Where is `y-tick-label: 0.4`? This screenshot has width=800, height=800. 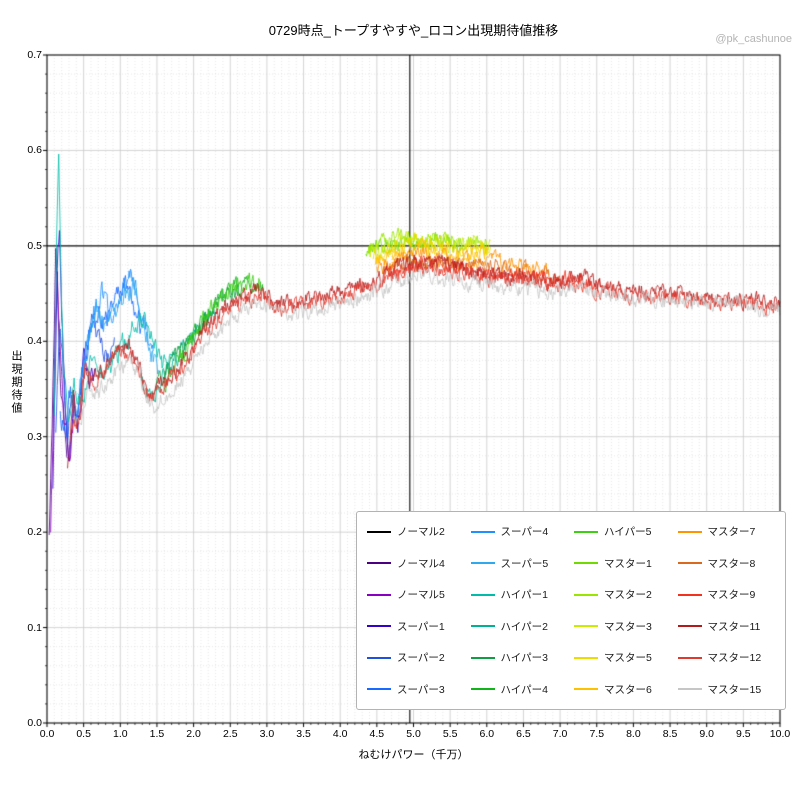 y-tick-label: 0.4 is located at coordinates (34, 341).